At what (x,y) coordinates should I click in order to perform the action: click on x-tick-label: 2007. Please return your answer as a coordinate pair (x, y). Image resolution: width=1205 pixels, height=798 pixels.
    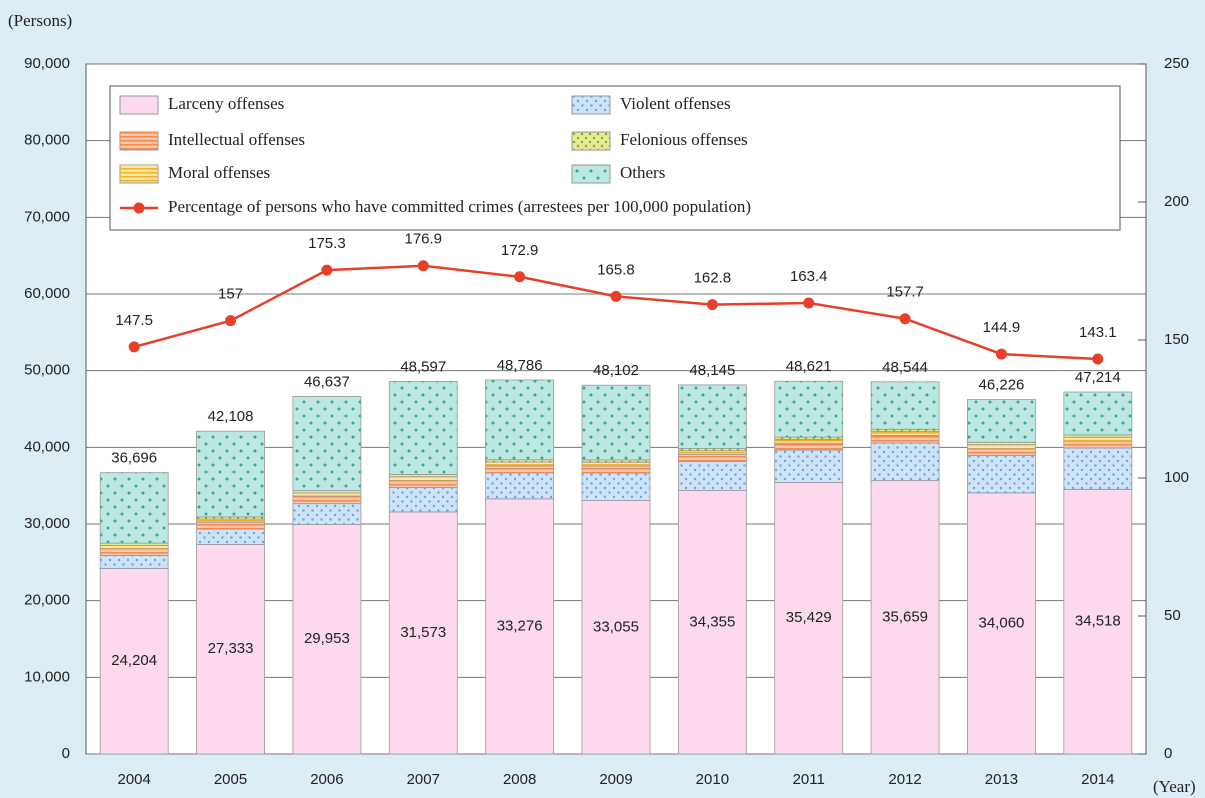
    Looking at the image, I should click on (423, 779).